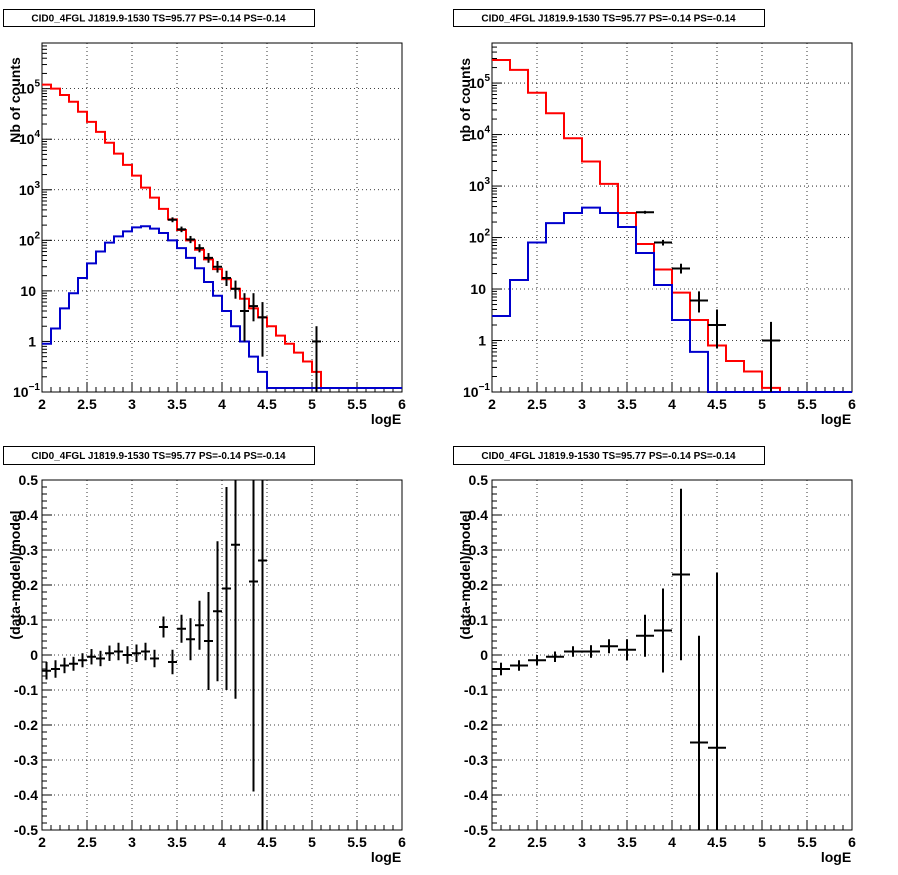 Image resolution: width=898 pixels, height=875 pixels. I want to click on x-axis-label: logE, so click(836, 419).